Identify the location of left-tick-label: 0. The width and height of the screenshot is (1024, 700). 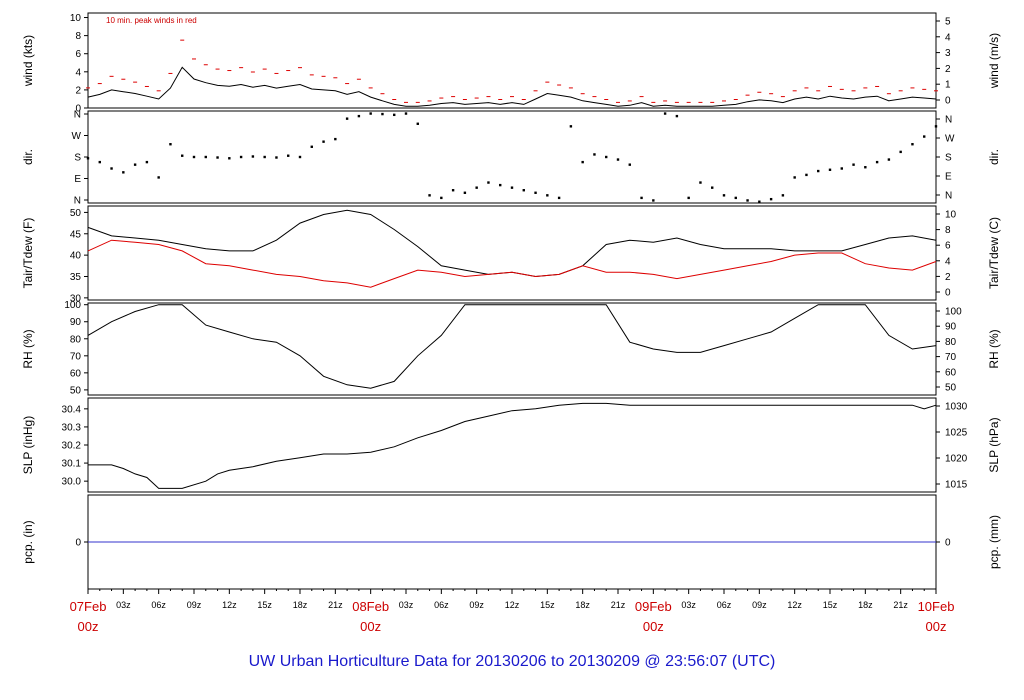
(78, 543).